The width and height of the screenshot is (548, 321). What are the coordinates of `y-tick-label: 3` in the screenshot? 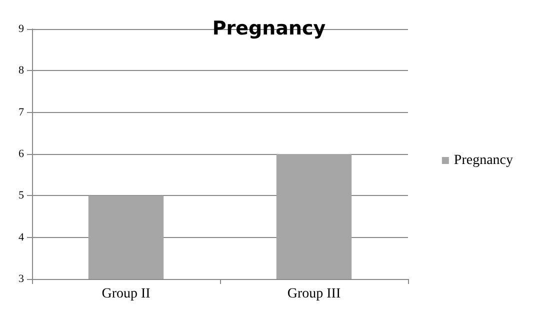 It's located at (21, 279).